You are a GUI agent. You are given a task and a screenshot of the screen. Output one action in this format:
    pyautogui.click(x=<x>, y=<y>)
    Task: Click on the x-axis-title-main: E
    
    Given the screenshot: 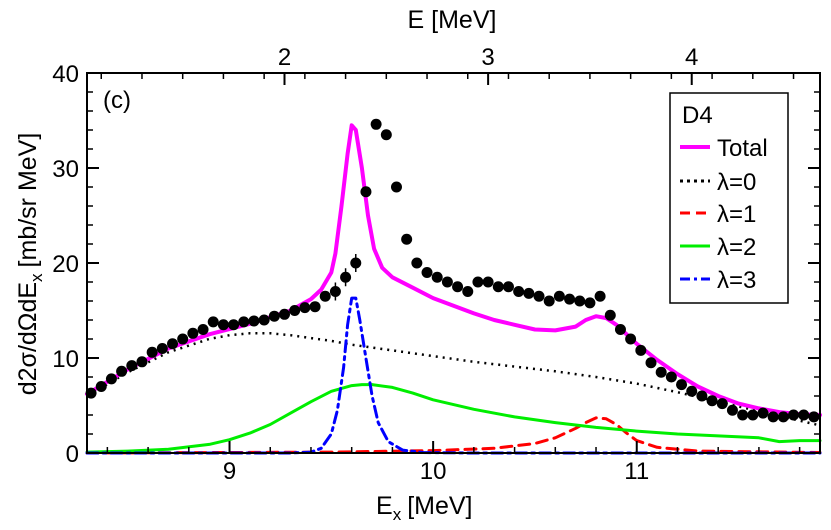 What is the action you would take?
    pyautogui.click(x=384, y=506)
    